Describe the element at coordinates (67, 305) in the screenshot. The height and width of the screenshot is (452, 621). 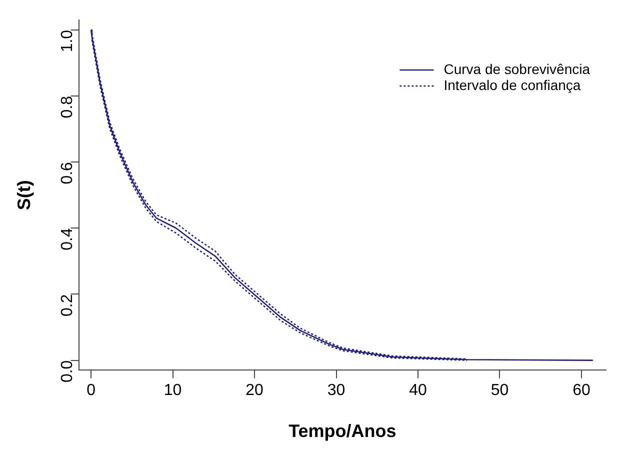
I see `y-tick-label: 0.2` at that location.